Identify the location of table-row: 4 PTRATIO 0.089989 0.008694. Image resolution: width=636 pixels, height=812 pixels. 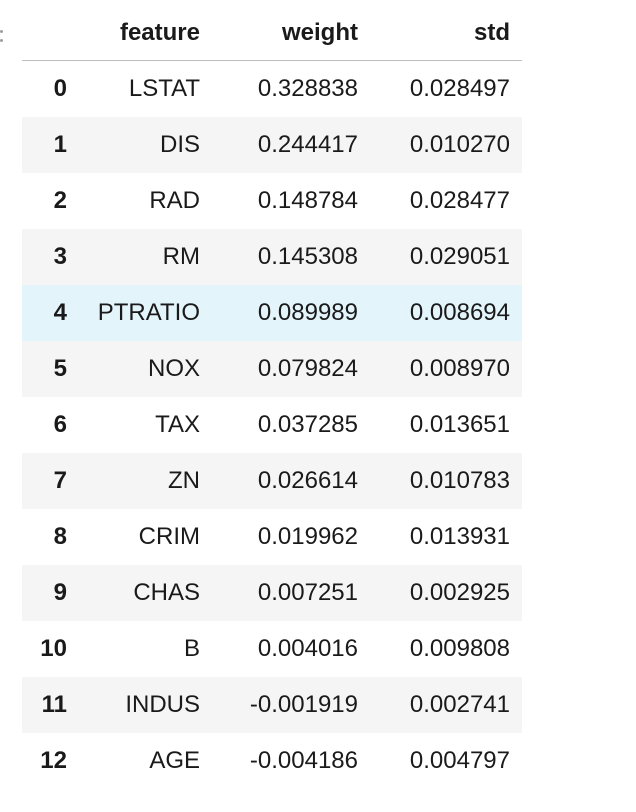
(272, 313).